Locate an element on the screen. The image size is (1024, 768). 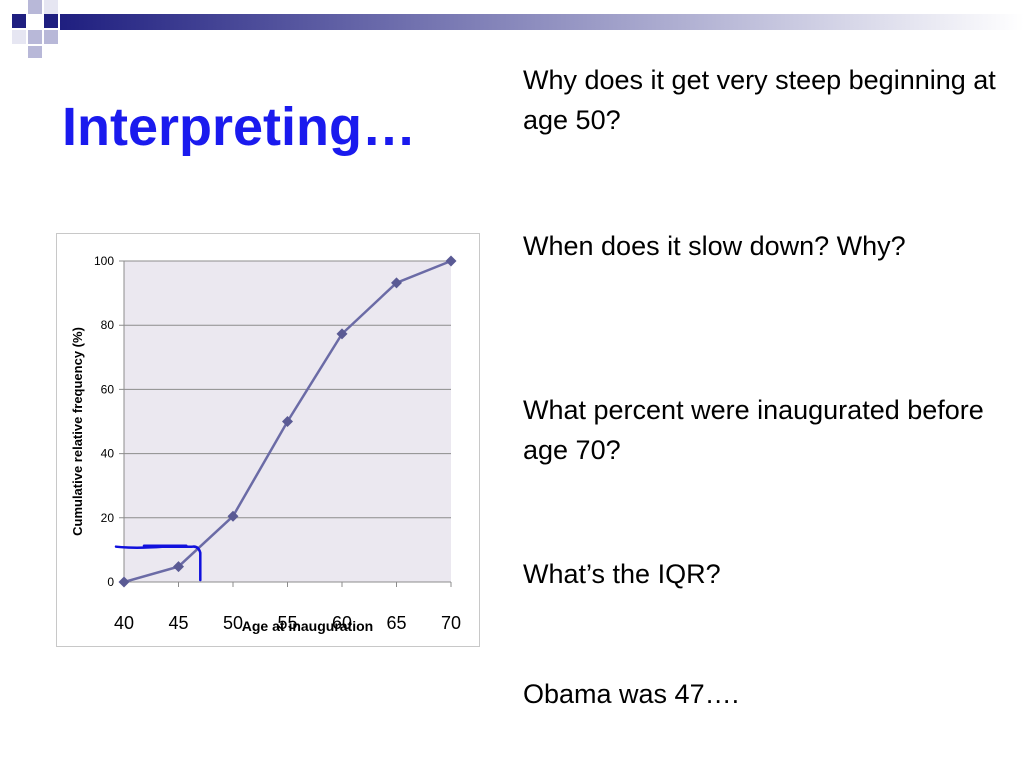
x-tick-label: 45 is located at coordinates (178, 623).